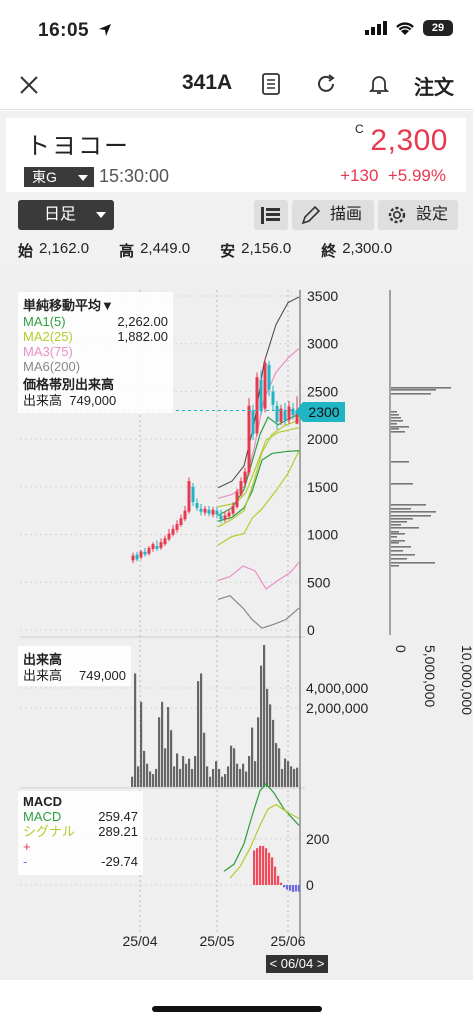 Image resolution: width=473 pixels, height=1024 pixels. I want to click on signal-line, so click(264, 841).